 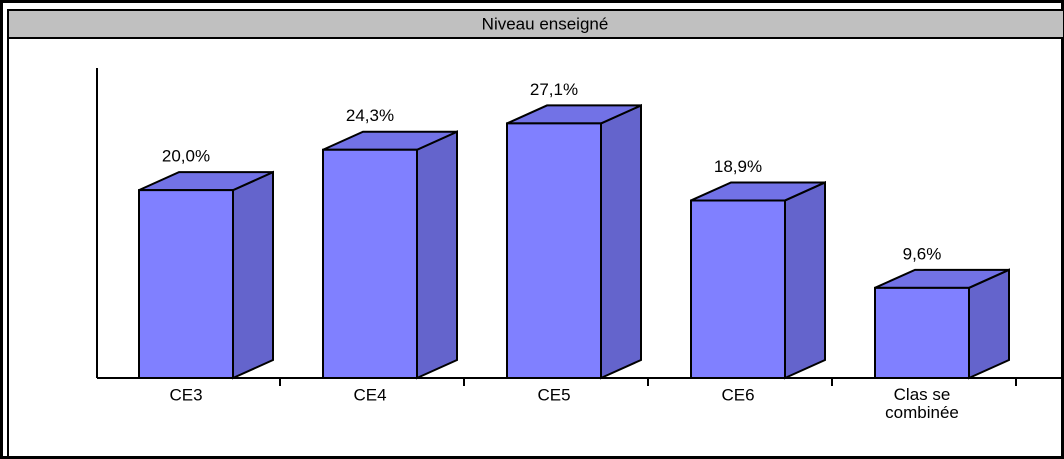 I want to click on value-label: 20,0%, so click(x=186, y=156).